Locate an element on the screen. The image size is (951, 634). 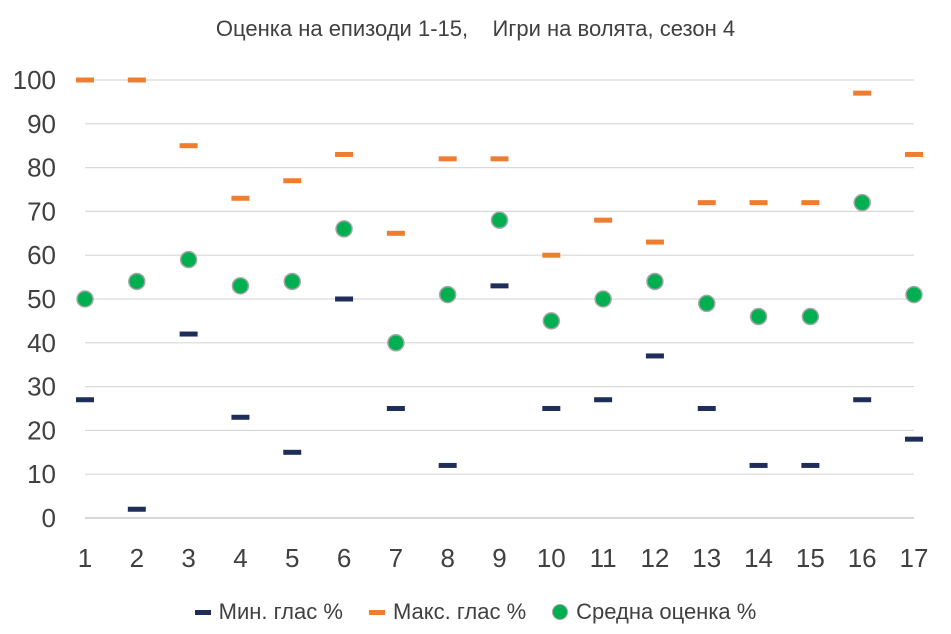
x-tick-label: 8 is located at coordinates (447, 558).